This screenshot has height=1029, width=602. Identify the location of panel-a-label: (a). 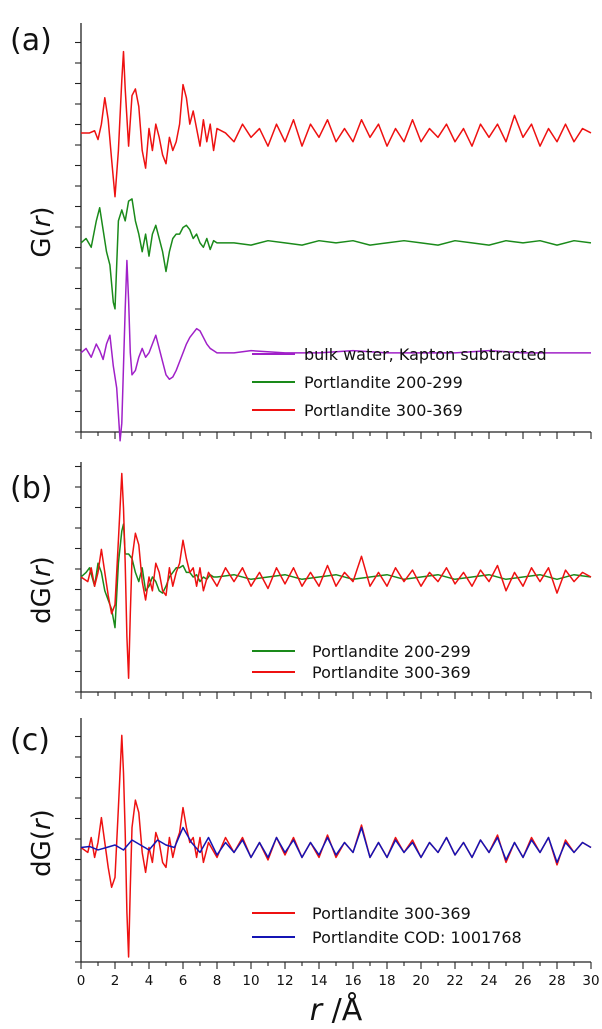
(31, 40).